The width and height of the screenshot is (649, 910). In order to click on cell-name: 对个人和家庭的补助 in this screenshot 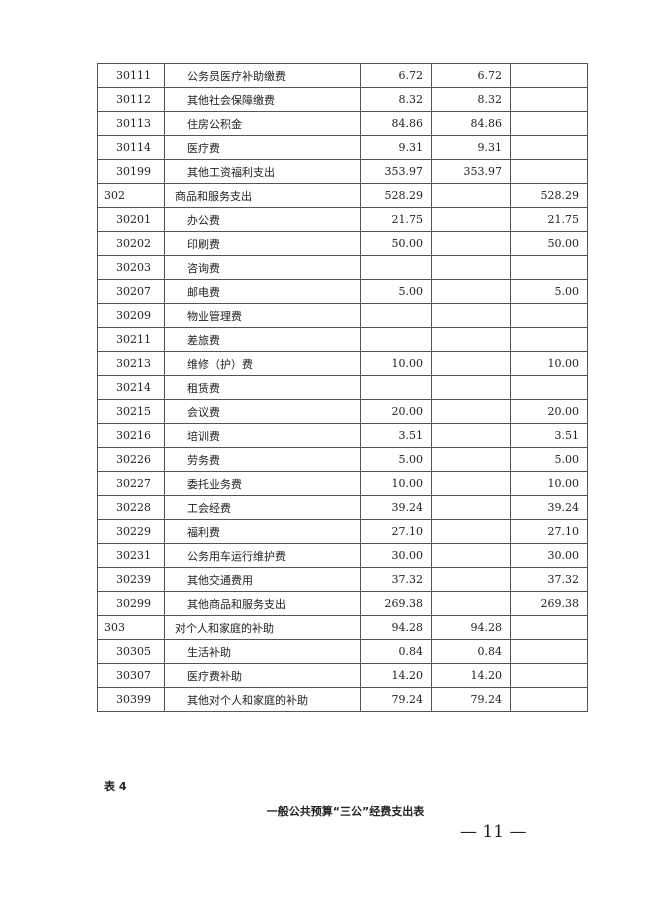, I will do `click(262, 627)`.